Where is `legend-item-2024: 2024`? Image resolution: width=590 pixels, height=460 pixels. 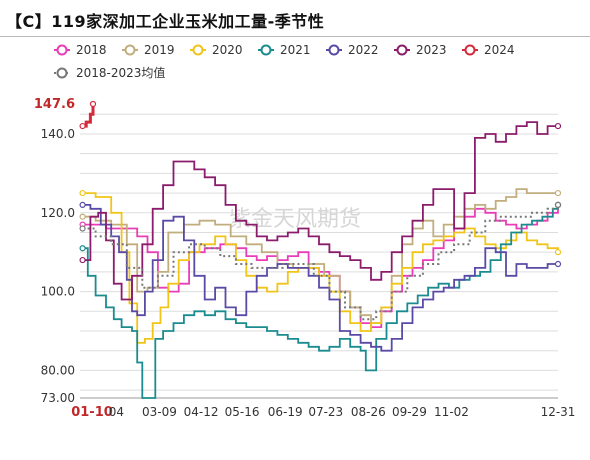 legend-item-2024: 2024 is located at coordinates (488, 50).